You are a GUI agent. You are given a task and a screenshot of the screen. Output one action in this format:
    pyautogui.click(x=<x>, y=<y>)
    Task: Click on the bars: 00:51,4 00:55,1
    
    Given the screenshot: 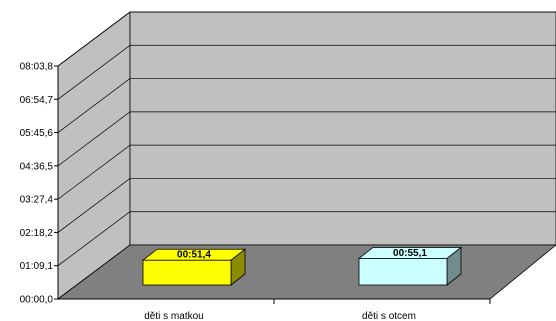 What is the action you would take?
    pyautogui.click(x=302, y=266)
    